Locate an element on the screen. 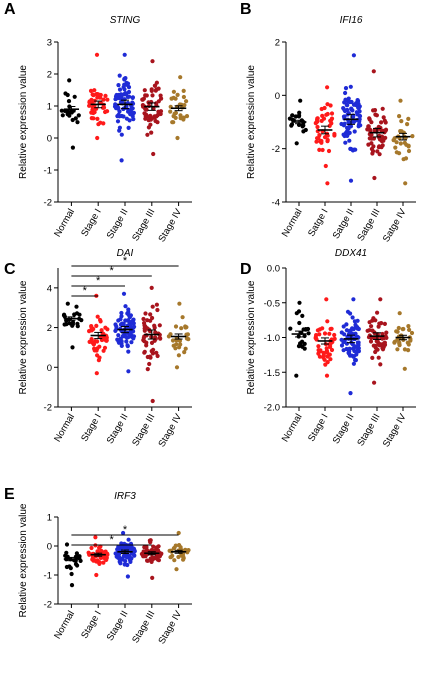  x-category-label: Stage III is located at coordinates (143, 225).